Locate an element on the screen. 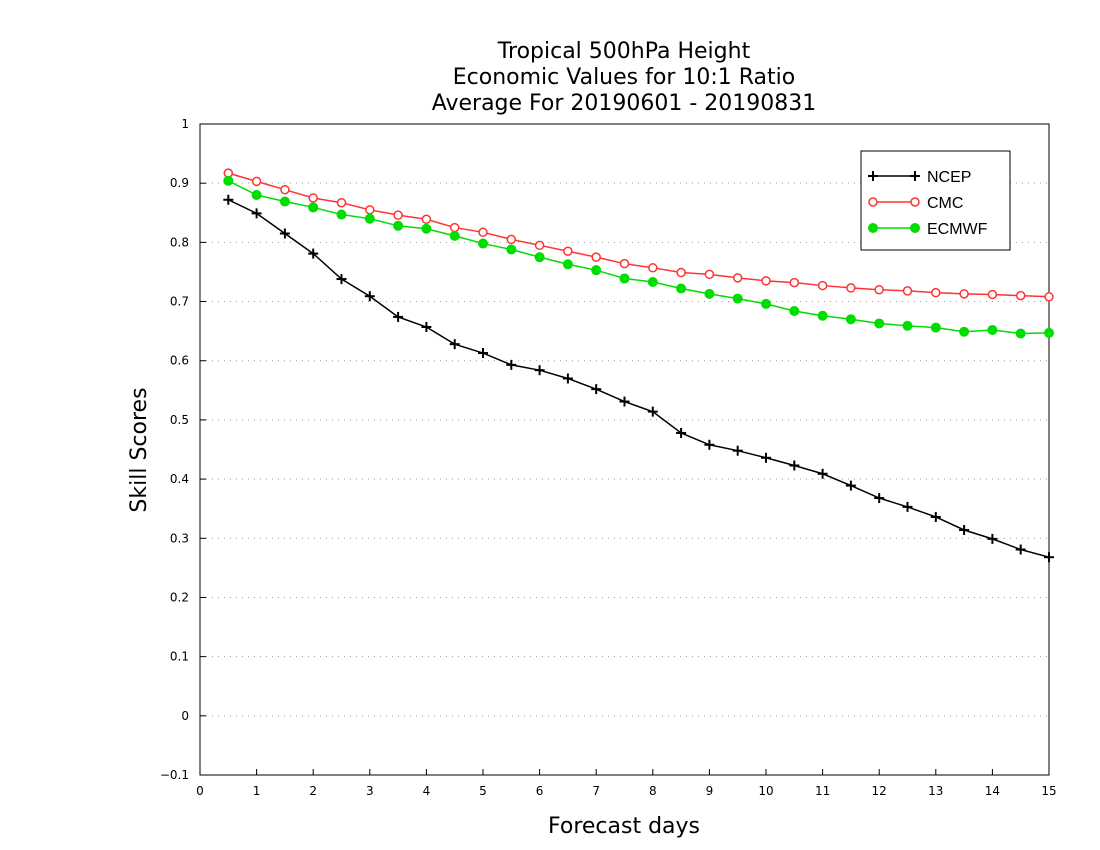  x-tick-label: 10 is located at coordinates (765, 791).